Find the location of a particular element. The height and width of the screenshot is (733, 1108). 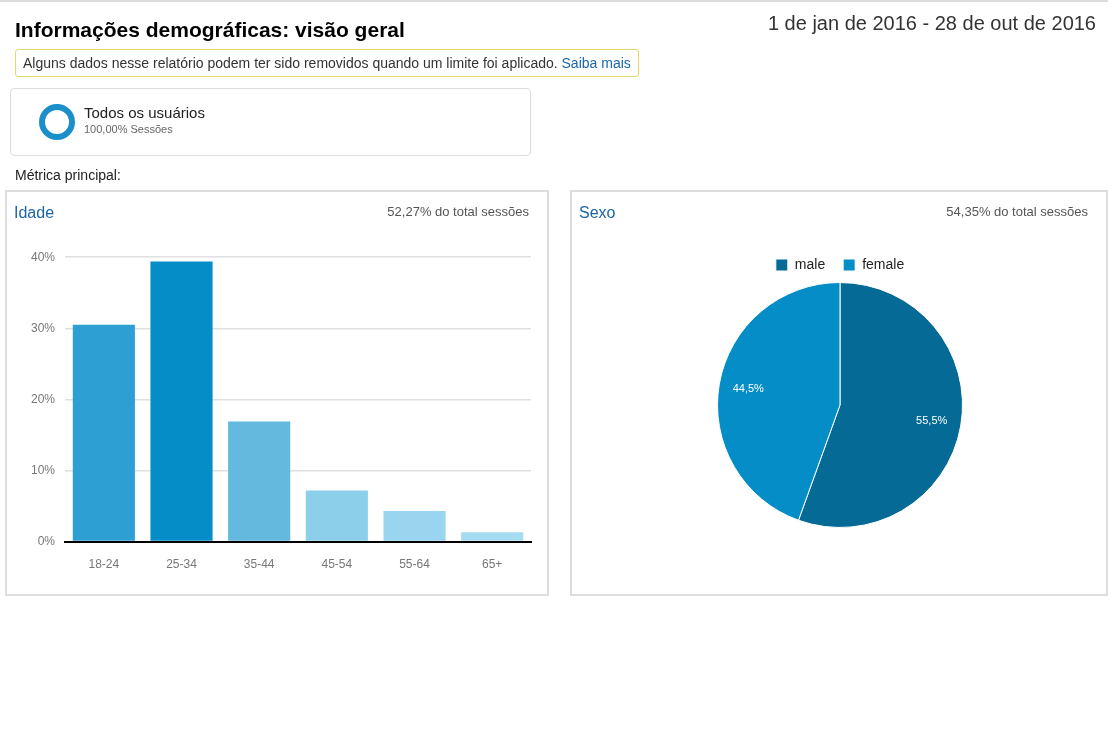

text: Todos os usuários is located at coordinates (144, 112).